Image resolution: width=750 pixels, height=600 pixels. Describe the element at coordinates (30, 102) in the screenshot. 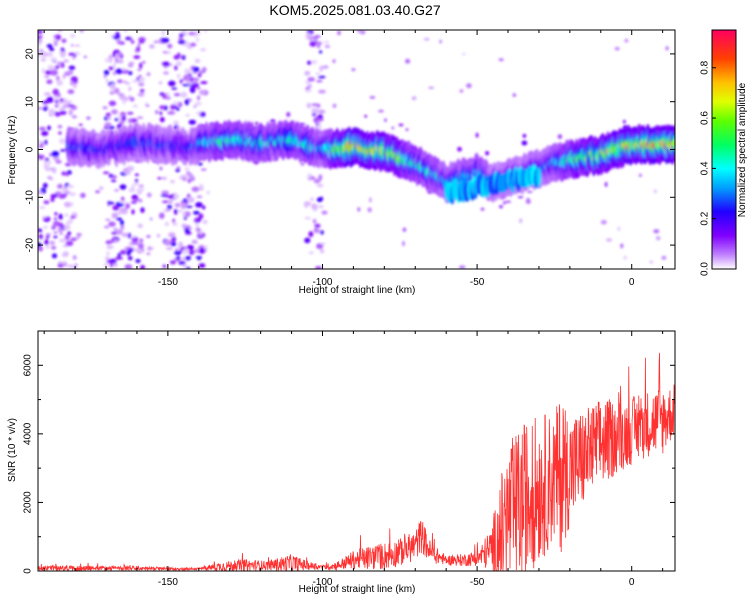

I see `spectrogram-y-tick-label: 10` at that location.